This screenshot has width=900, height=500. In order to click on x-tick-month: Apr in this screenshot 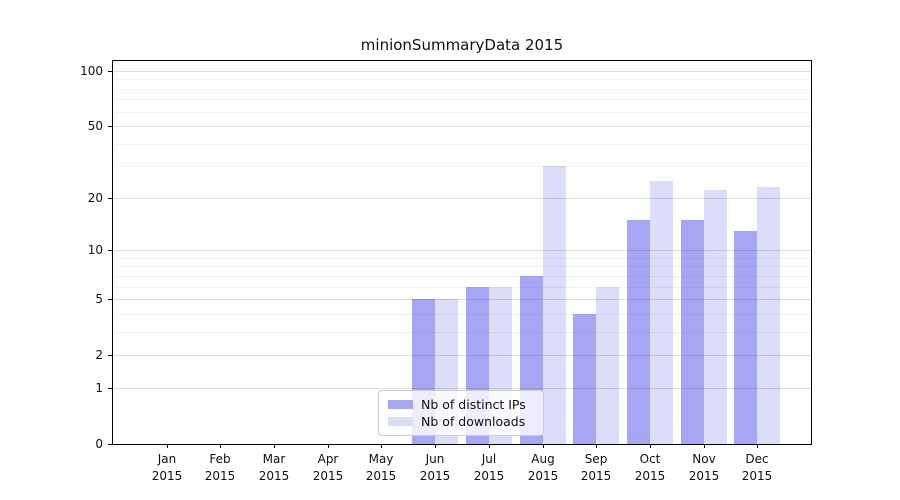, I will do `click(328, 459)`.